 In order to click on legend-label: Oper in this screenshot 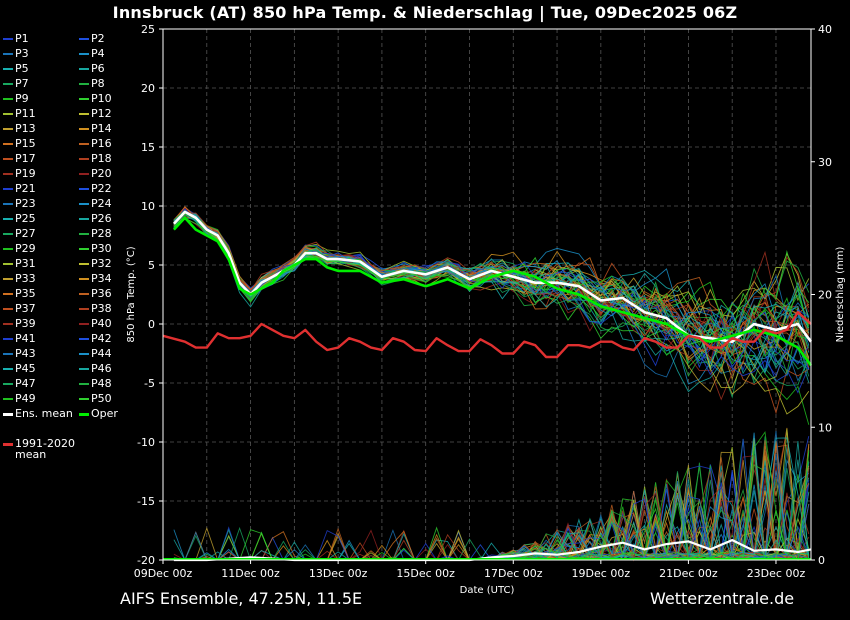, I will do `click(104, 413)`.